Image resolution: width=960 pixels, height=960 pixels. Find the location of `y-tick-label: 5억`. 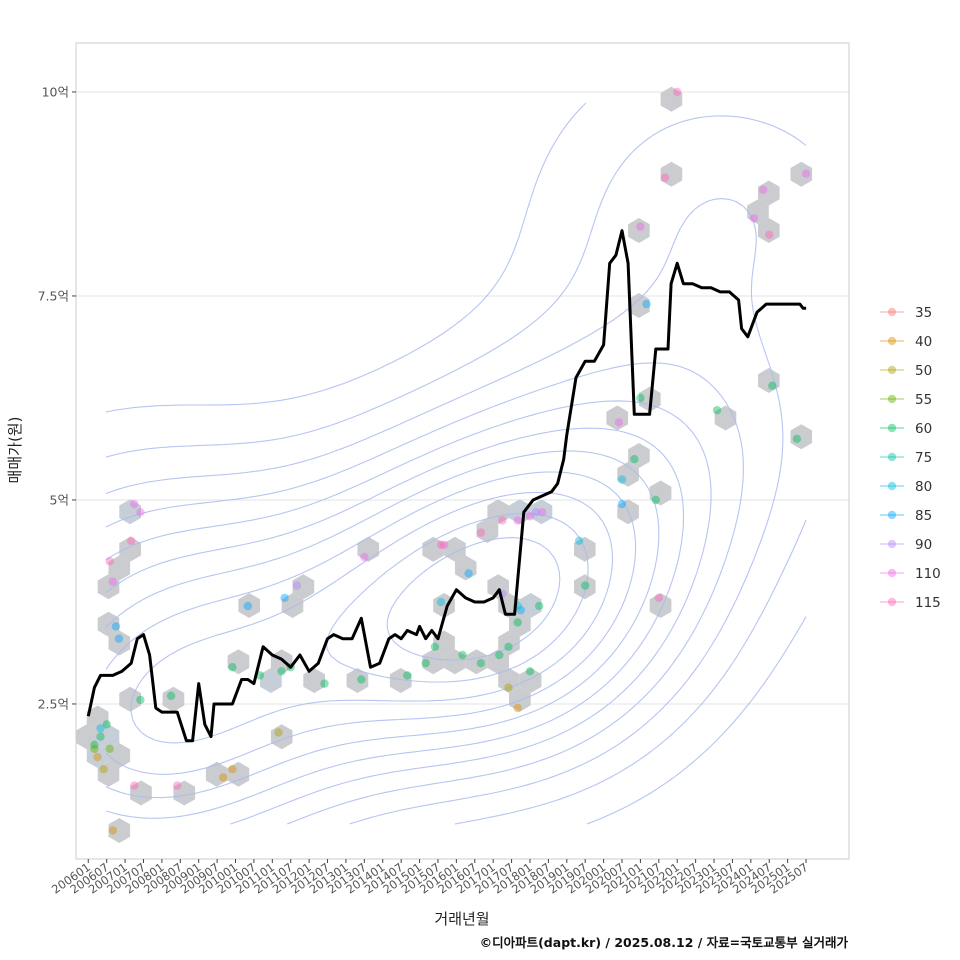

y-tick-label: 5억 is located at coordinates (59, 499).